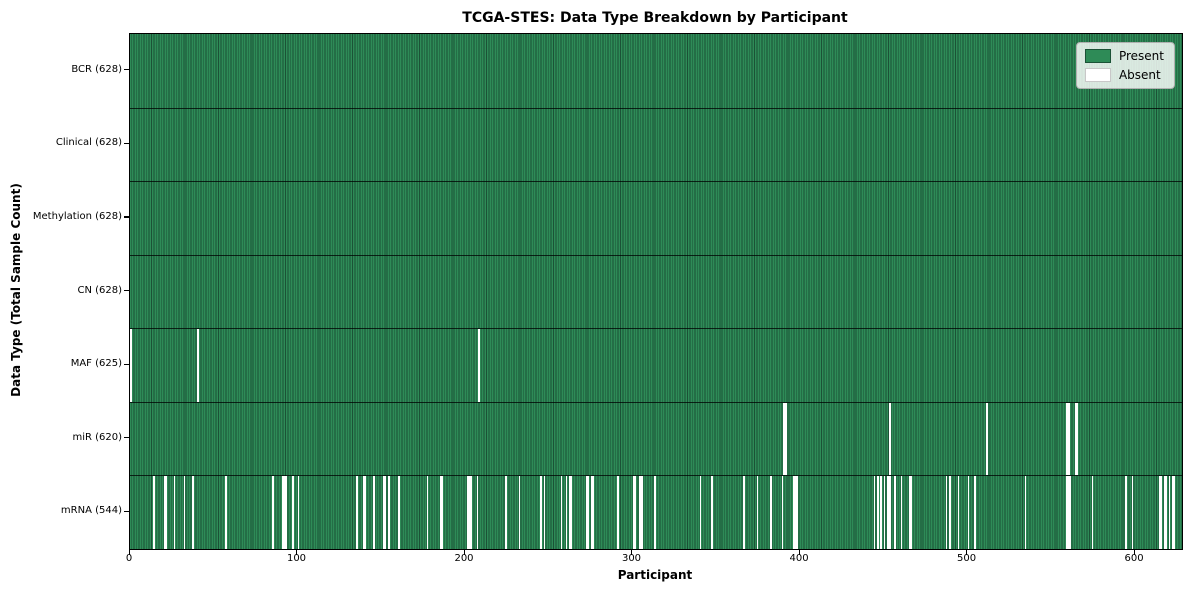 This screenshot has width=1200, height=600. Describe the element at coordinates (96, 364) in the screenshot. I see `ytick-label-maf: MAF (625)` at that location.